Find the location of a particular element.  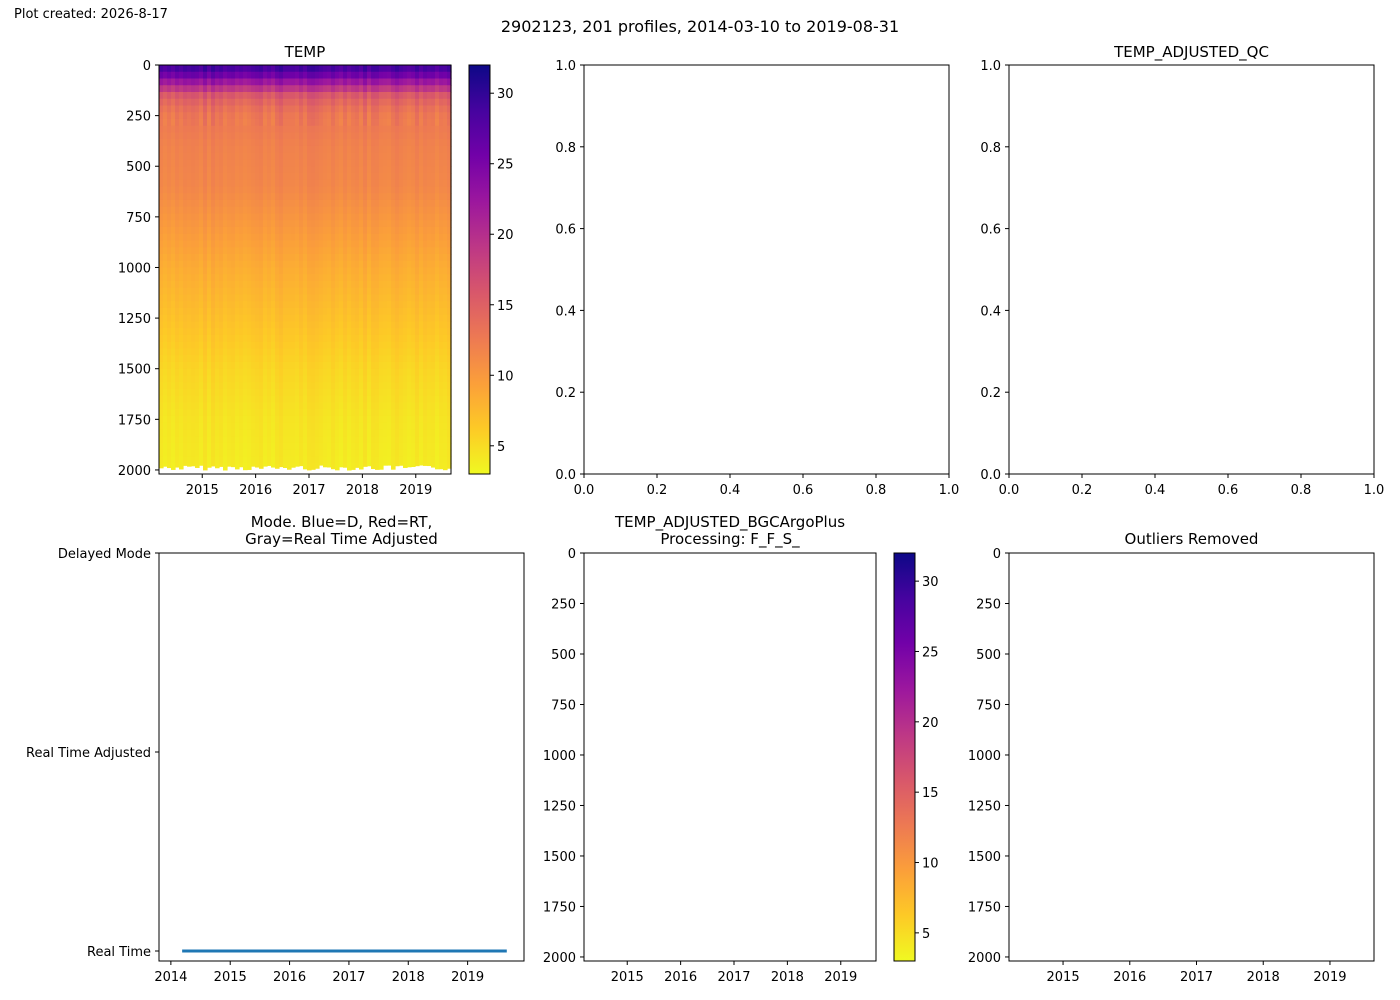

y-tick-label: 750 is located at coordinates (988, 705).